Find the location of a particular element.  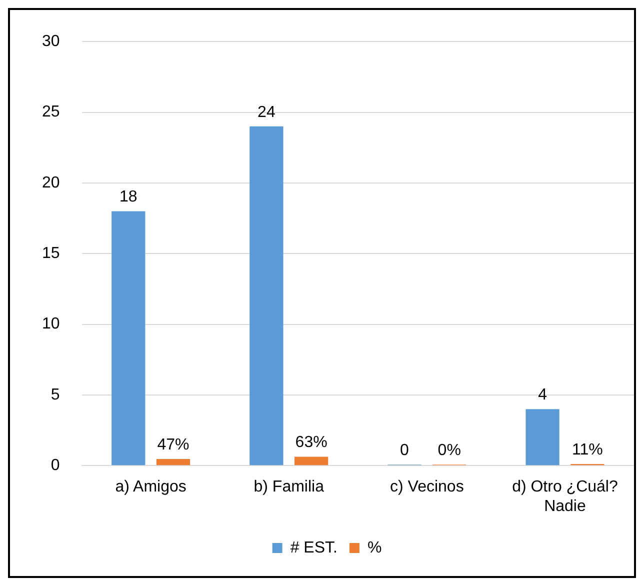

x-tick-label: d) Otro ¿Cuál? Nadie is located at coordinates (565, 496).